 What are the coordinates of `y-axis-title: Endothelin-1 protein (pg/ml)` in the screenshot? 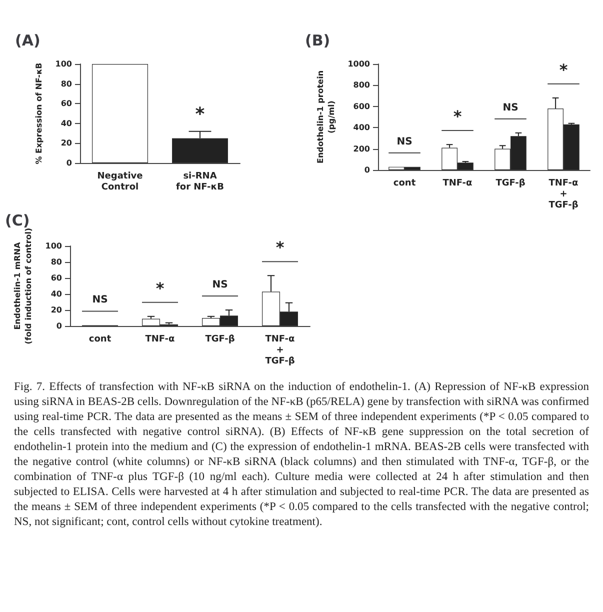 It's located at (326, 117).